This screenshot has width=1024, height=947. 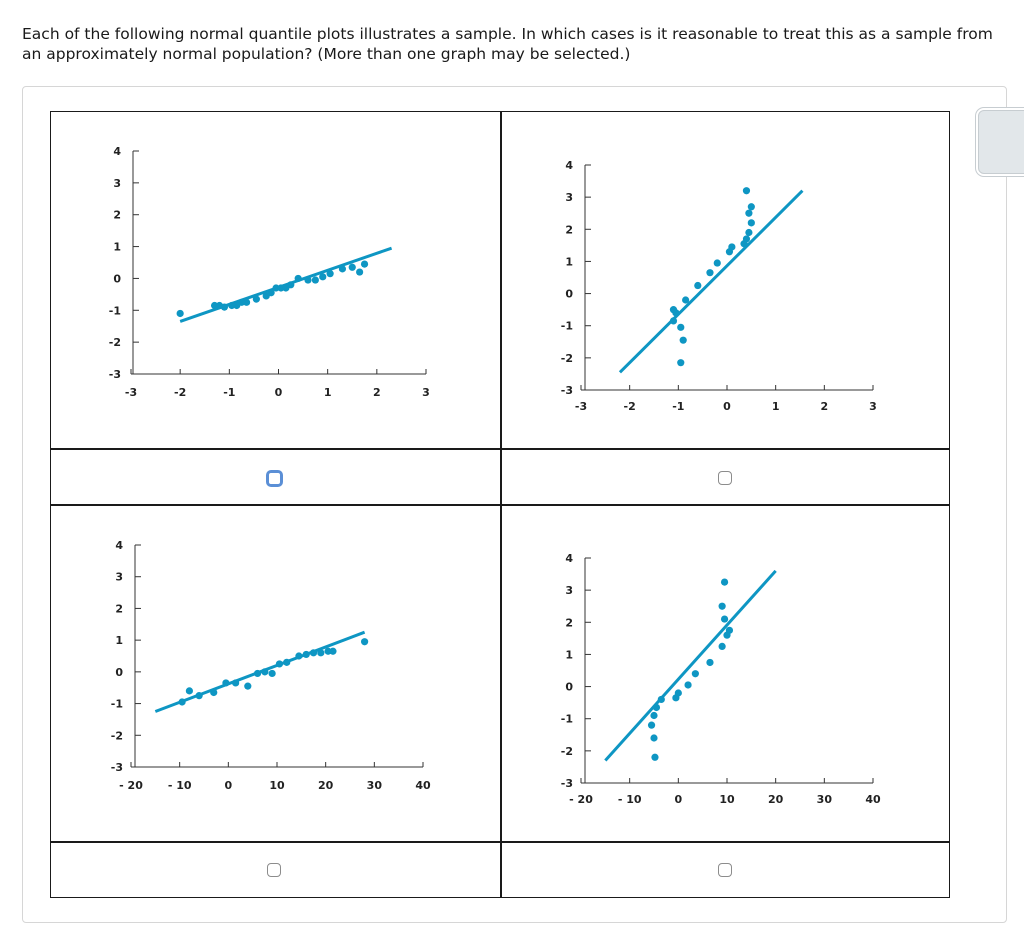 I want to click on x-tick-label: 2, so click(x=825, y=406).